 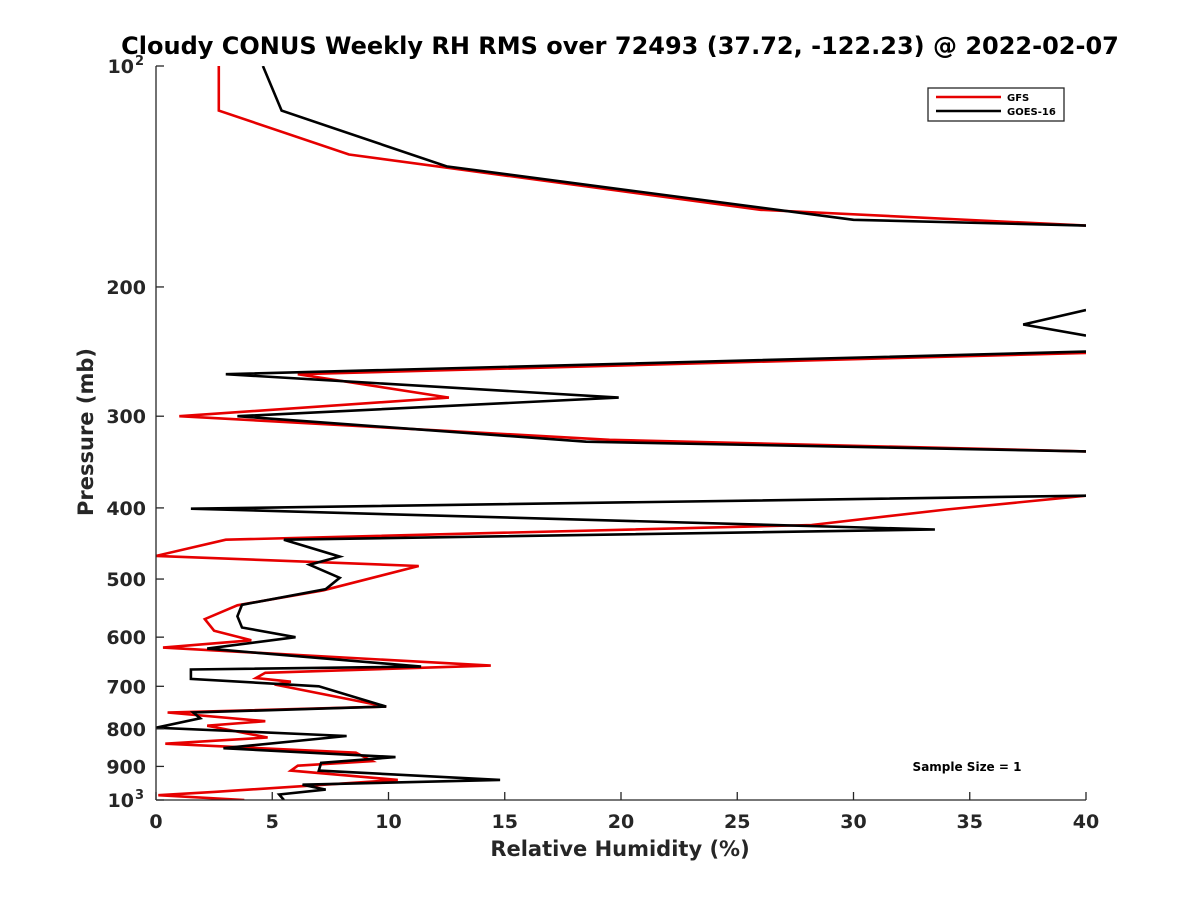 I want to click on x-tick-label-0: 0, so click(x=155, y=822).